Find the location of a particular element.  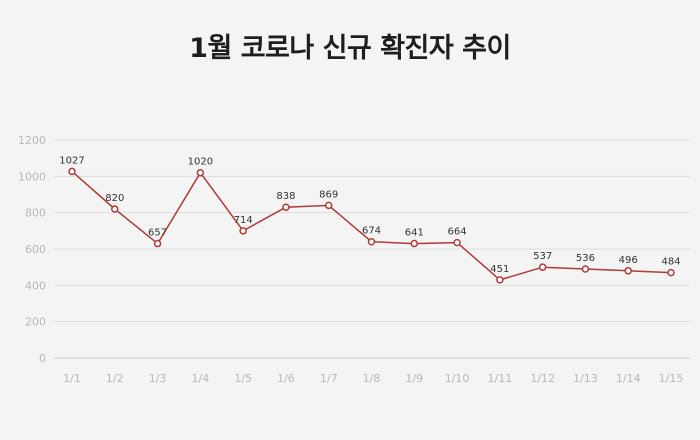

data-label: 451 is located at coordinates (499, 269).